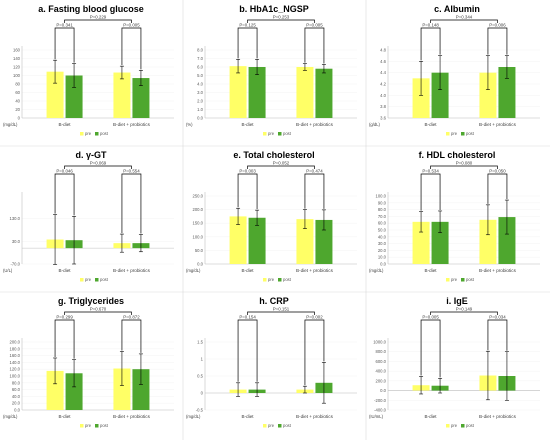 The image size is (550, 440). What do you see at coordinates (198, 196) in the screenshot?
I see `y-tick-label: 250.0` at bounding box center [198, 196].